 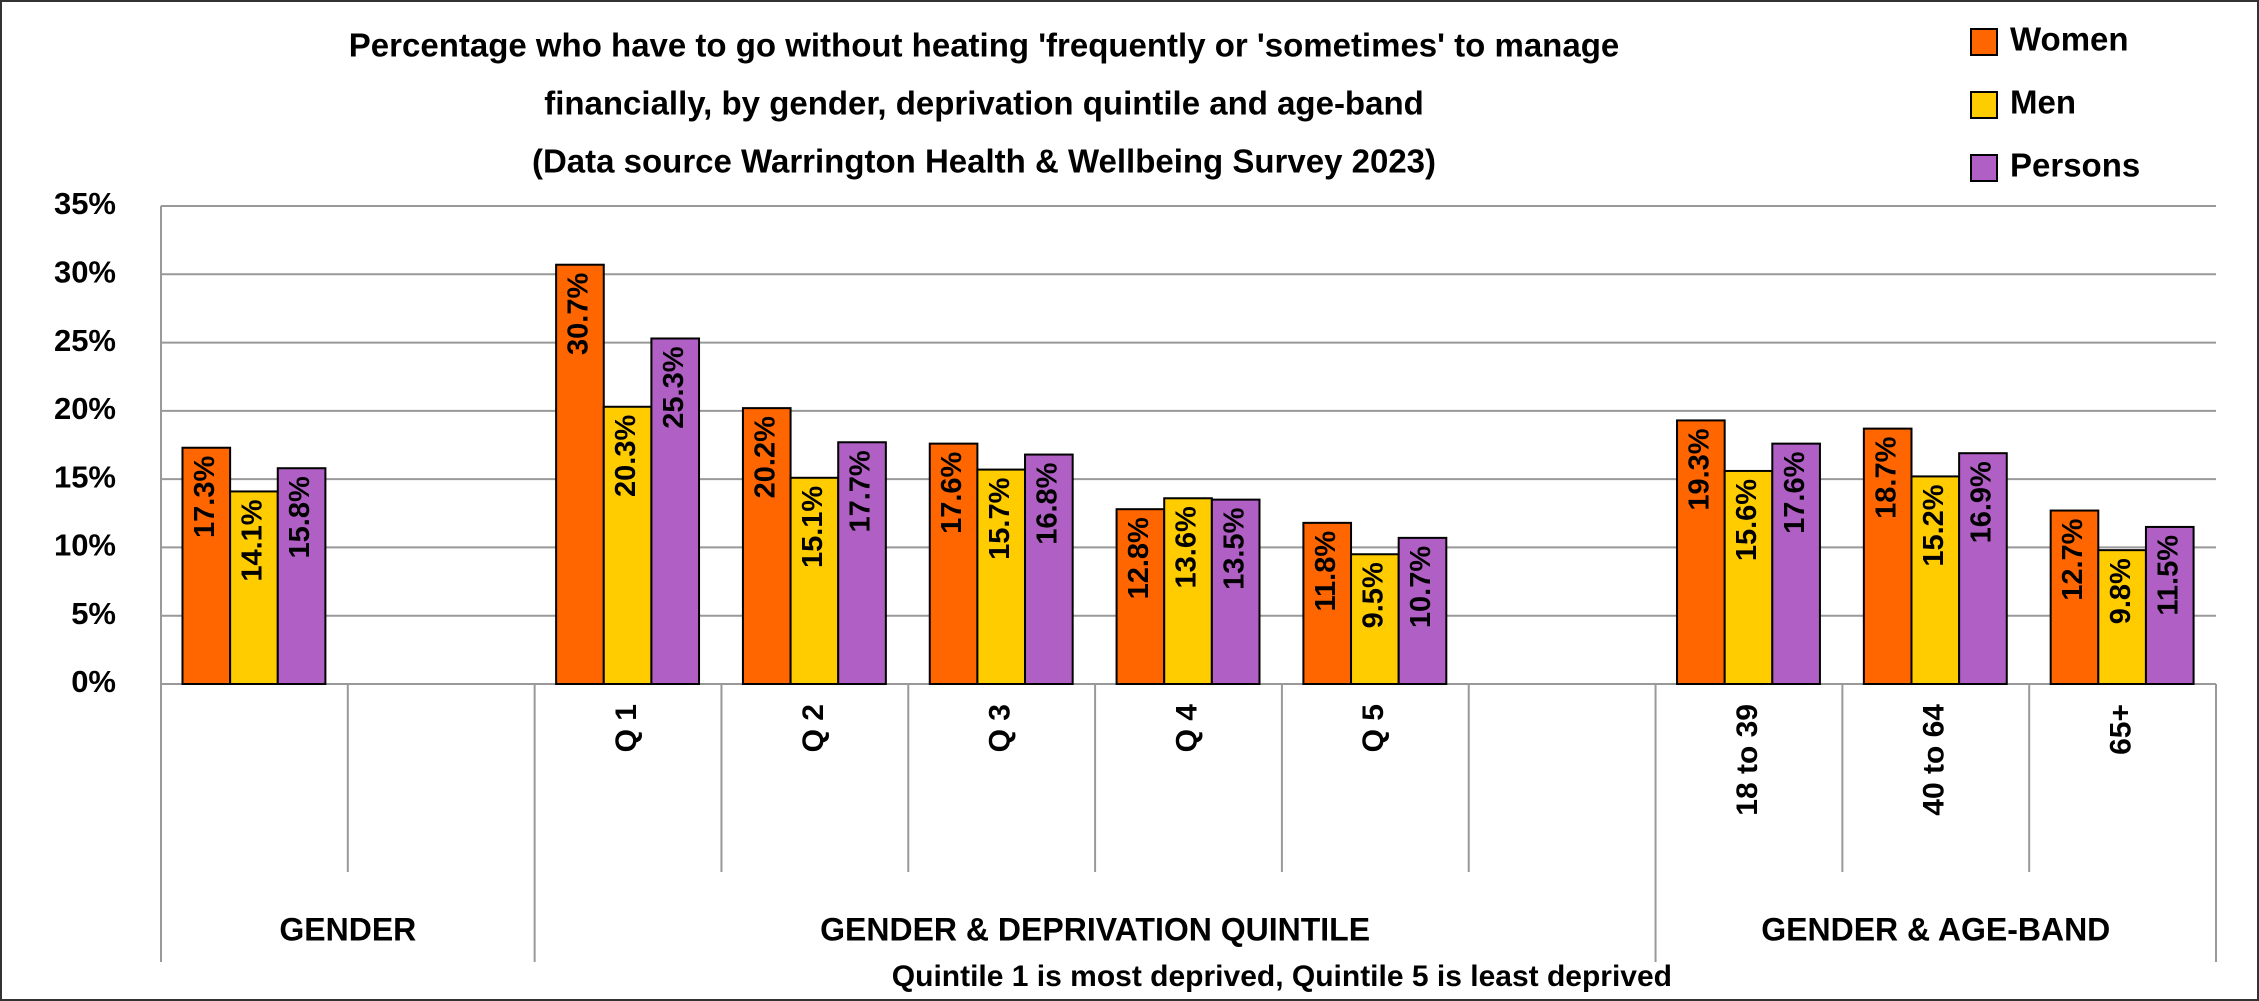 I want to click on data-label: 13.6%, so click(x=1187, y=547).